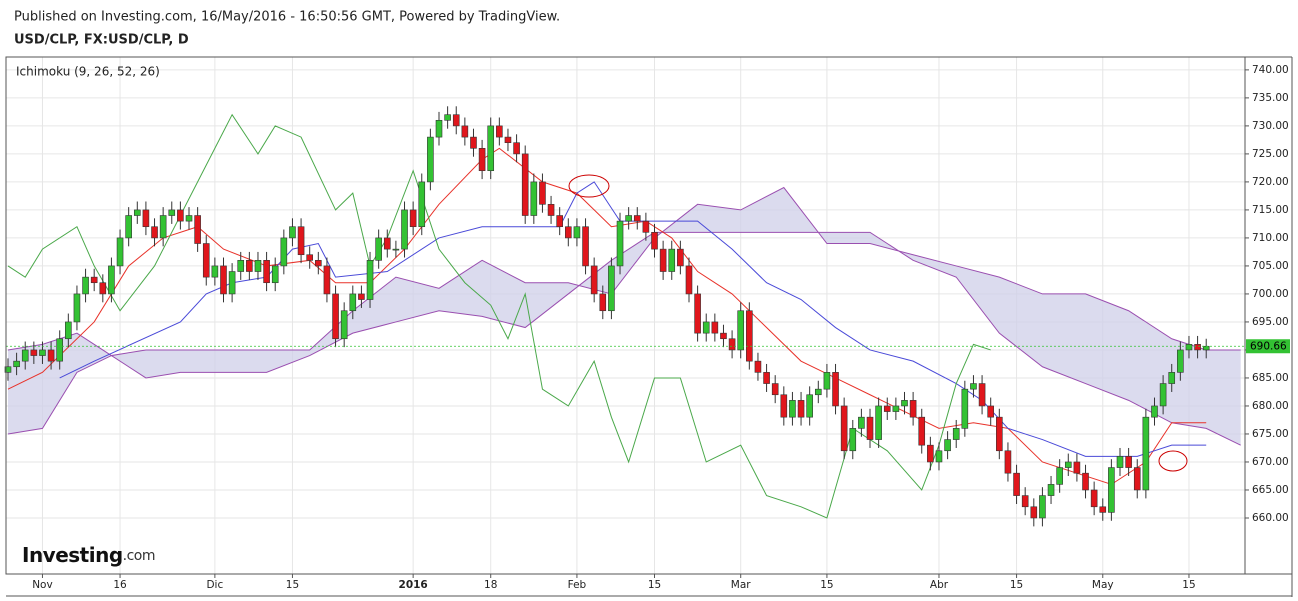 This screenshot has height=601, width=1298. Describe the element at coordinates (490, 585) in the screenshot. I see `x-tick-label: 18` at that location.